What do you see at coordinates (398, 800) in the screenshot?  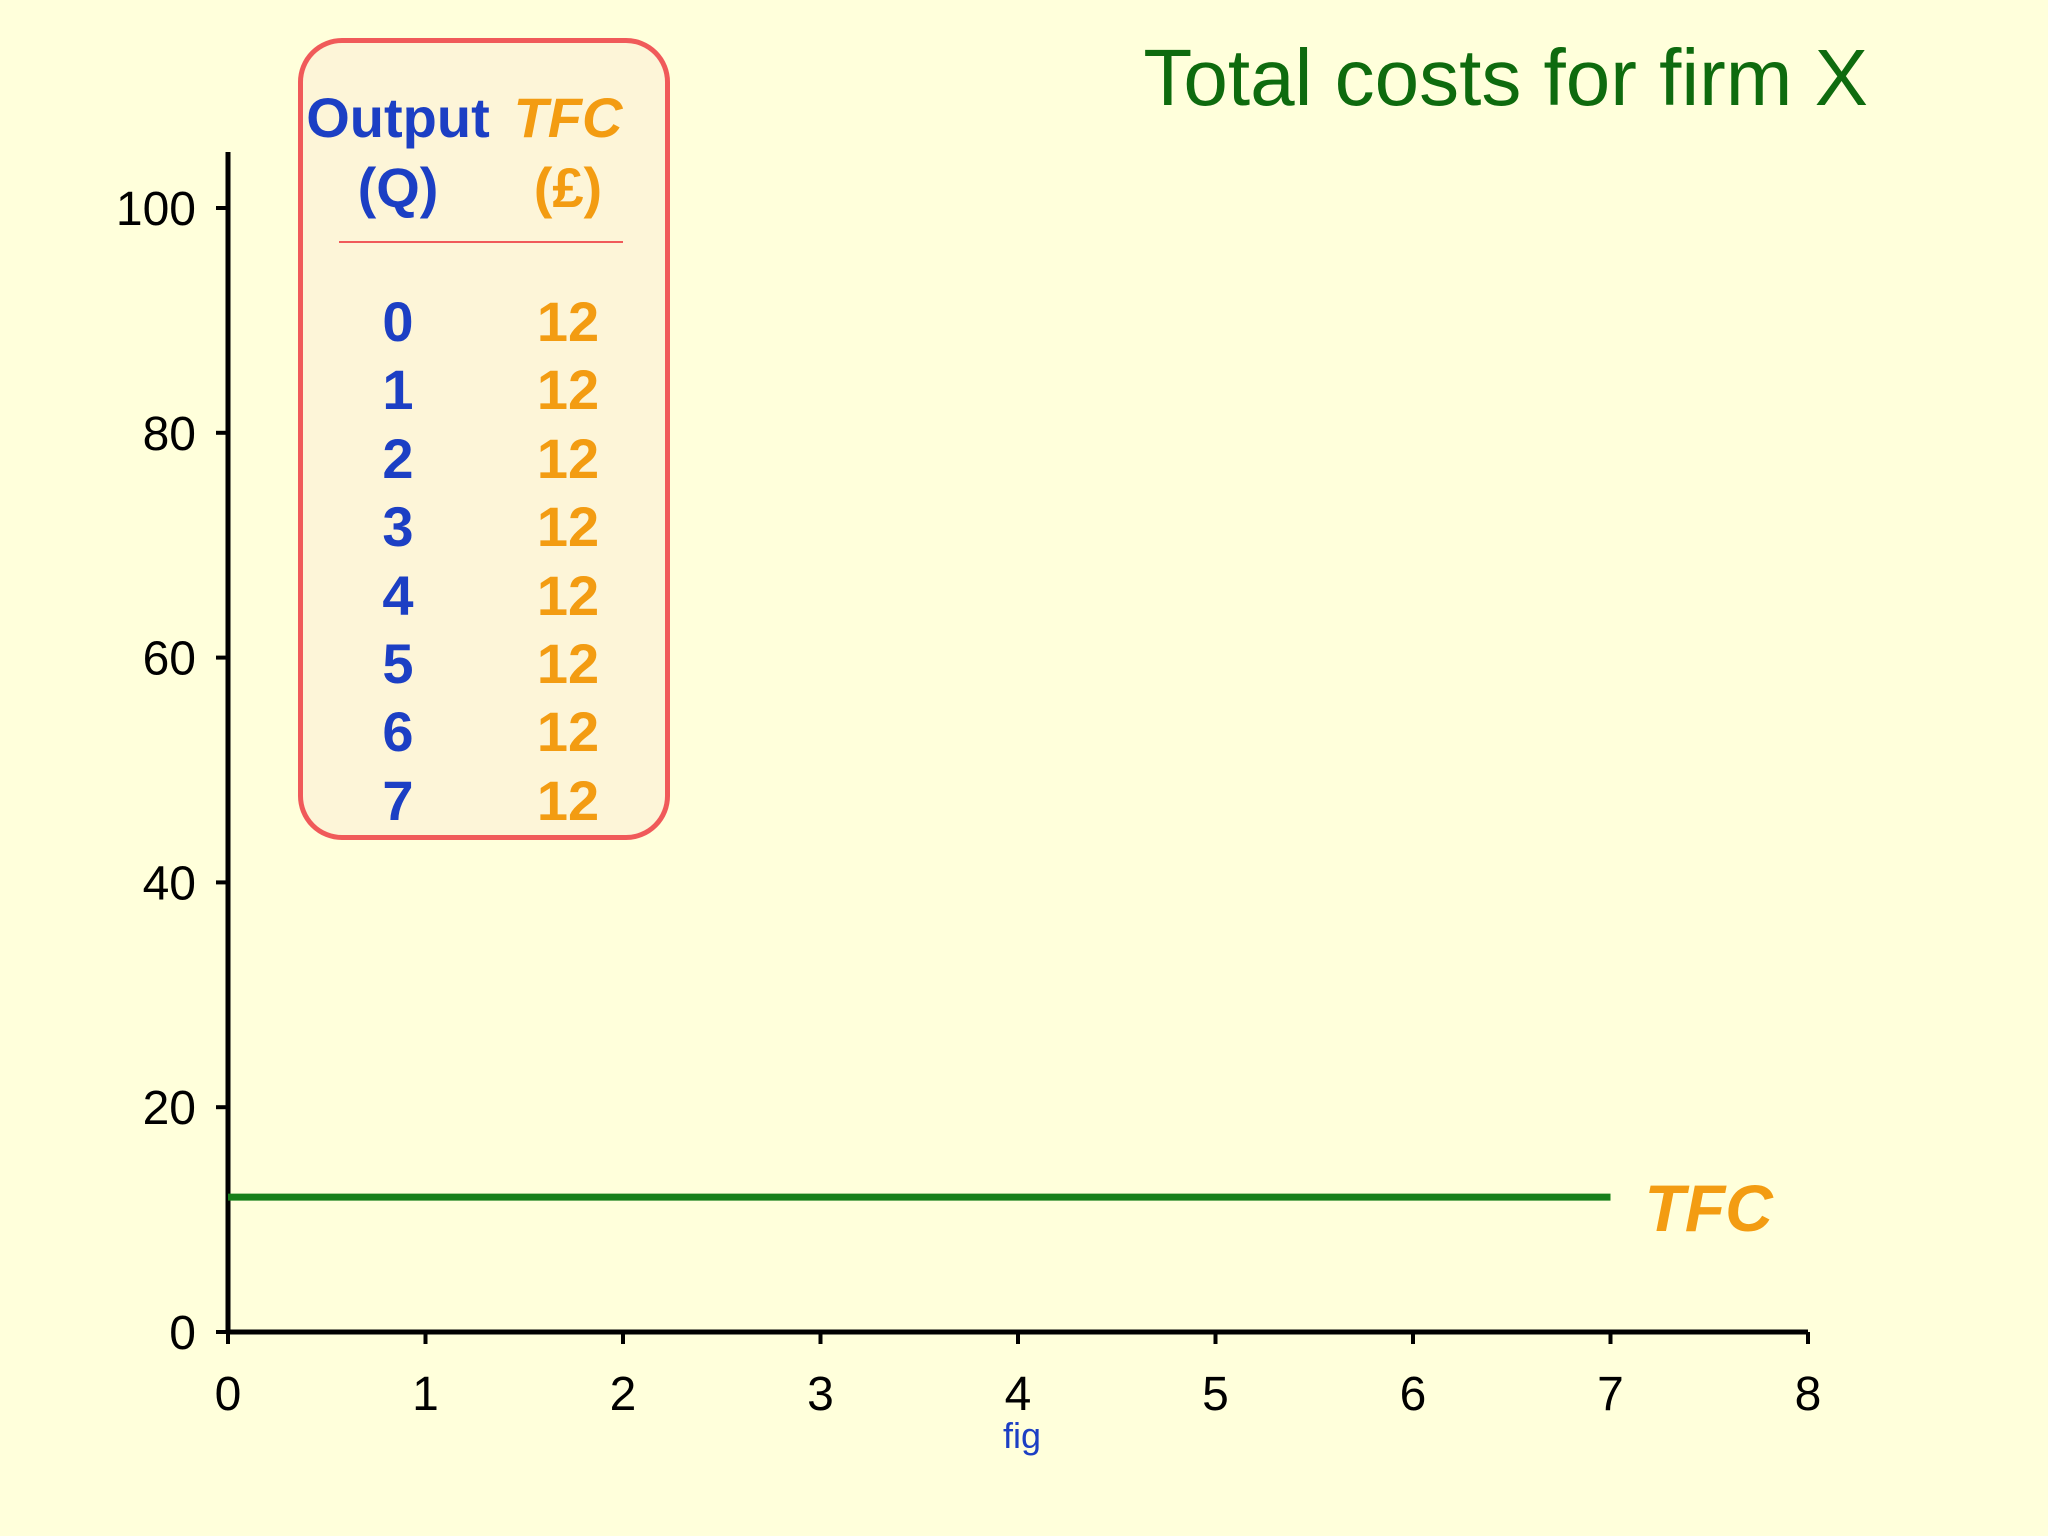 I see `output-cell: 7` at bounding box center [398, 800].